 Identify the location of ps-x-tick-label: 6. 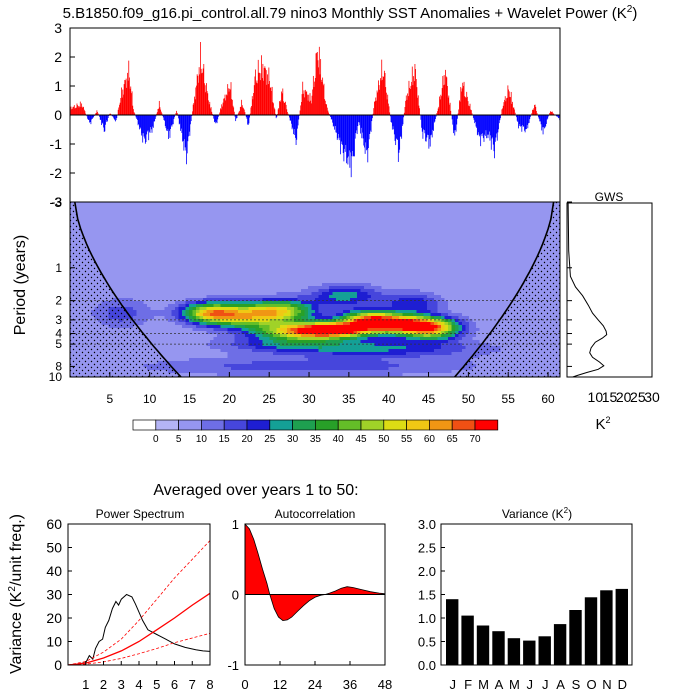
(174, 684).